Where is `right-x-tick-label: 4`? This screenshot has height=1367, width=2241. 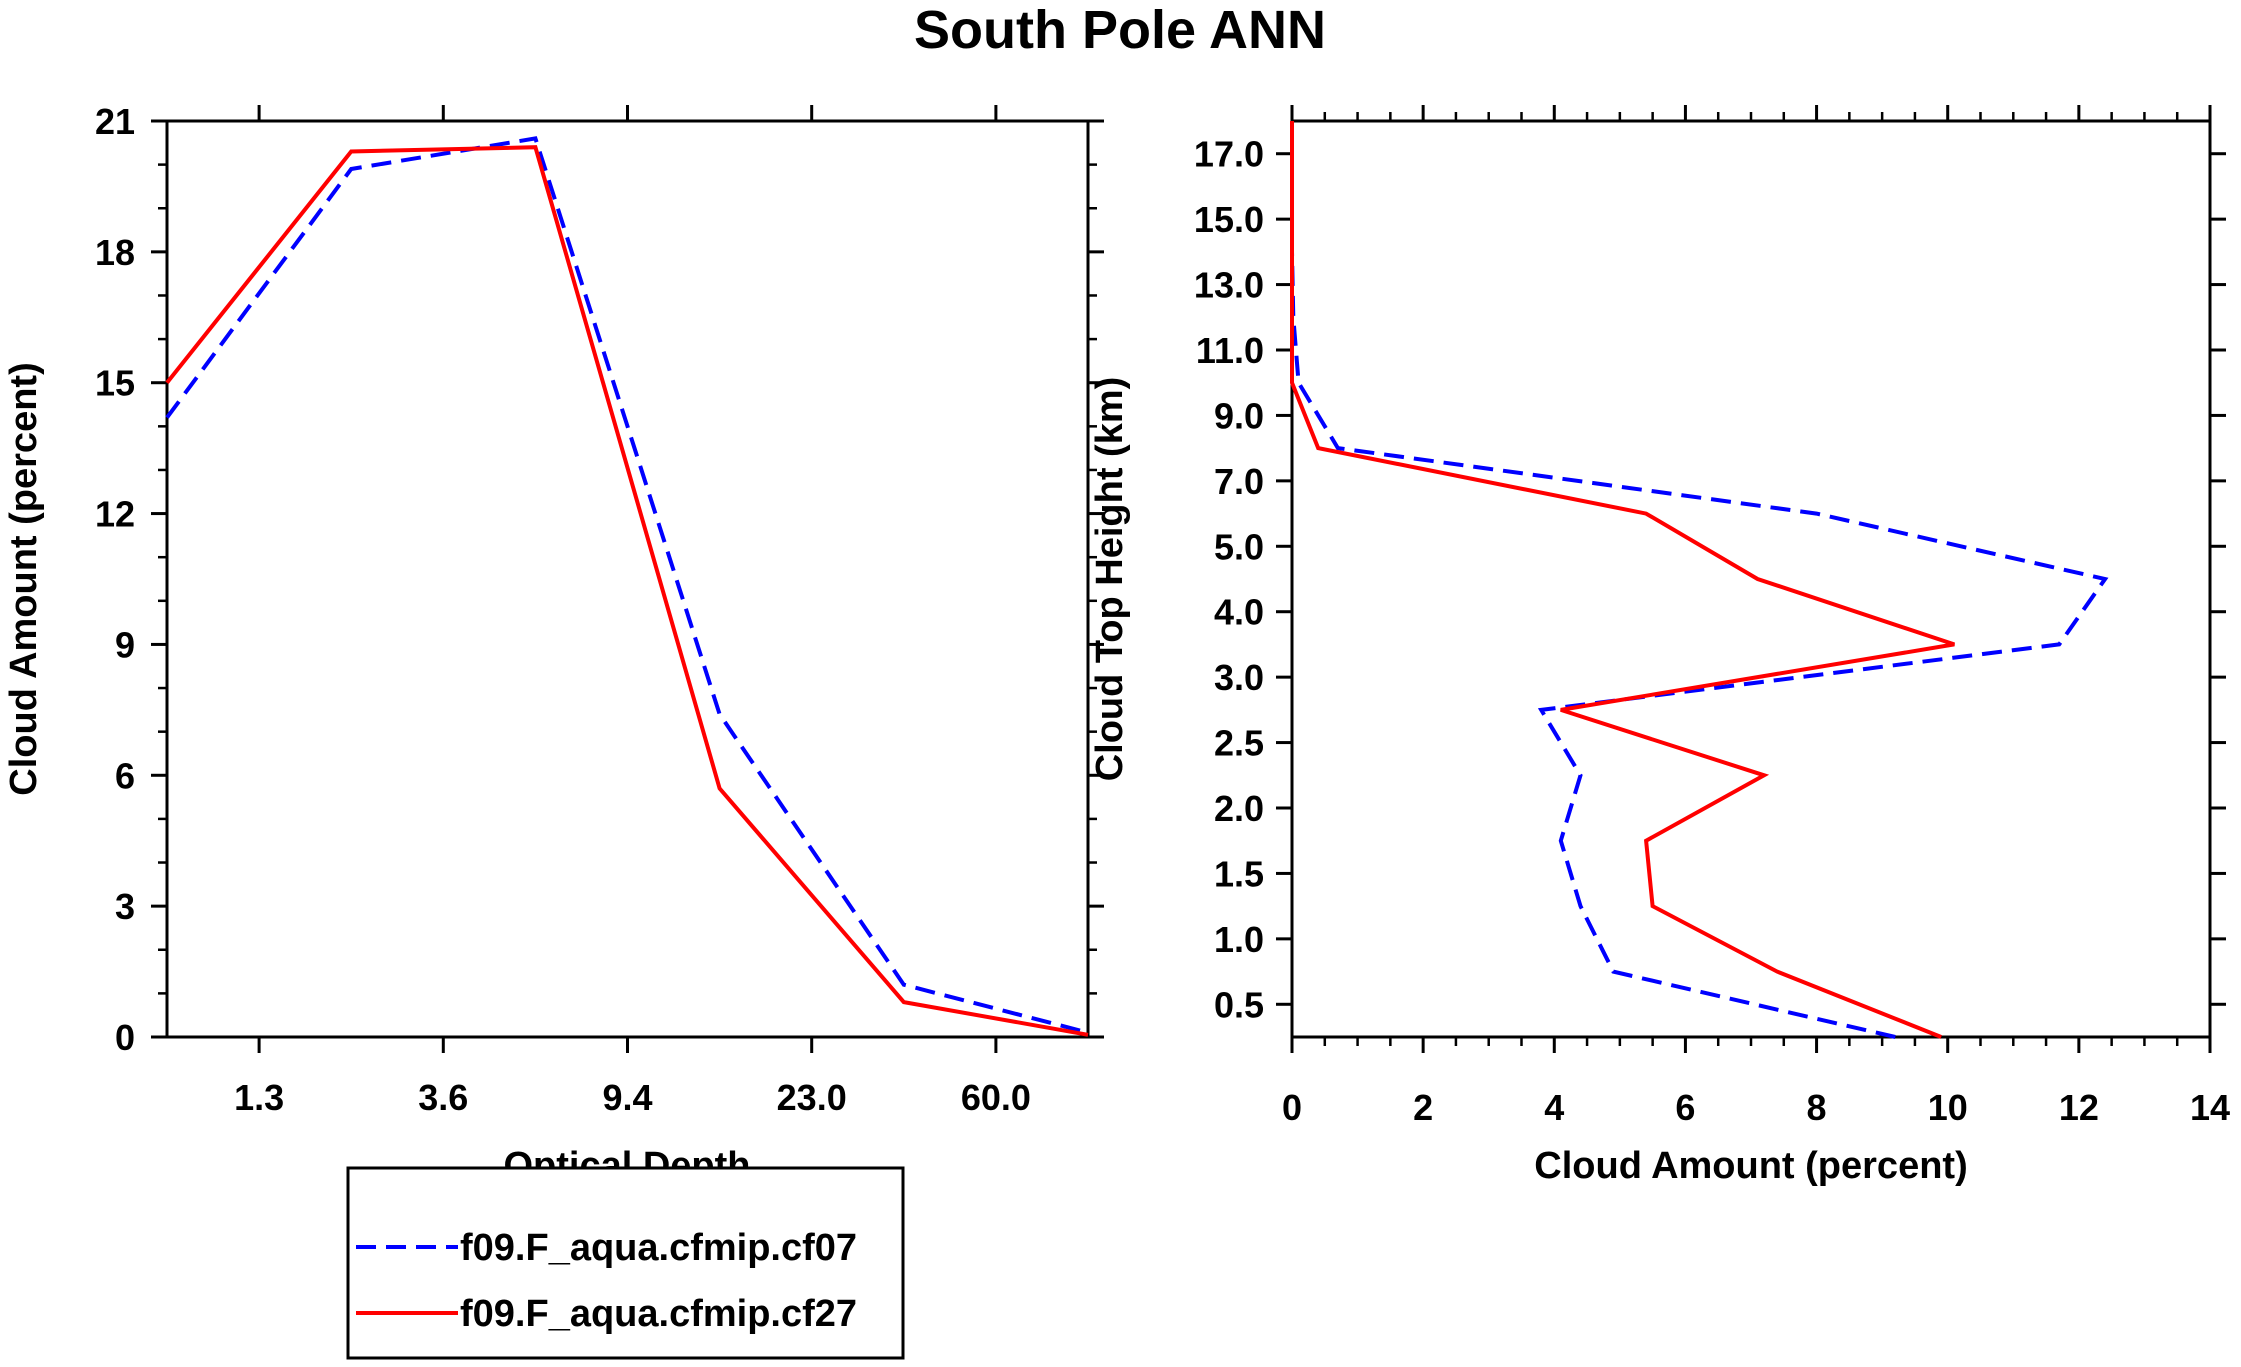
right-x-tick-label: 4 is located at coordinates (1554, 1107).